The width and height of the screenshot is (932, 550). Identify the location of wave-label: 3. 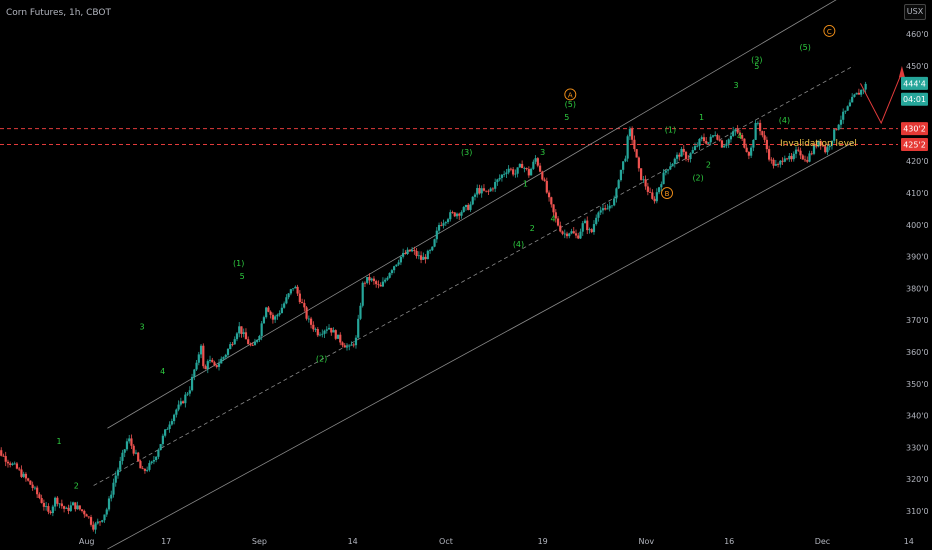
(736, 85).